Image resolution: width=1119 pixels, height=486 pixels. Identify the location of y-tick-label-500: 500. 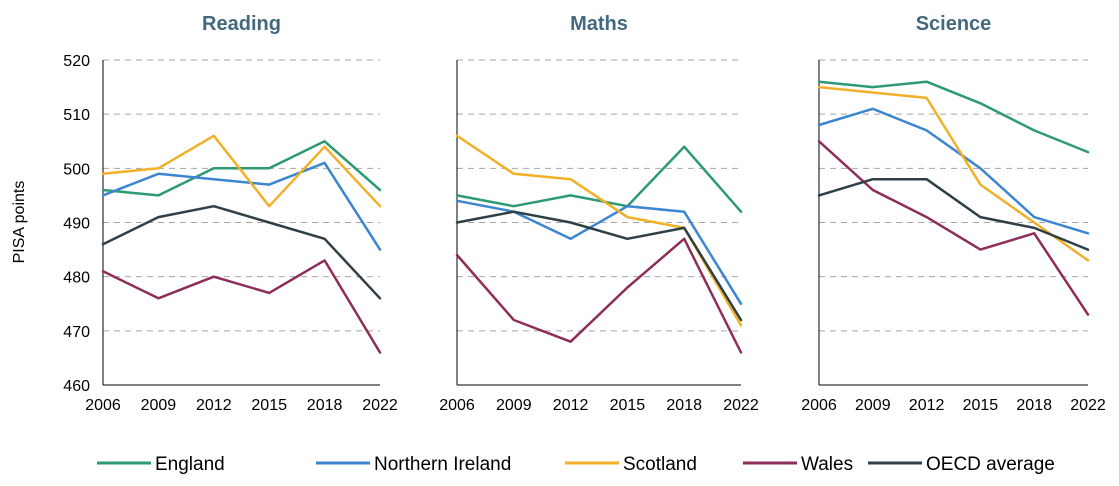
(76, 169).